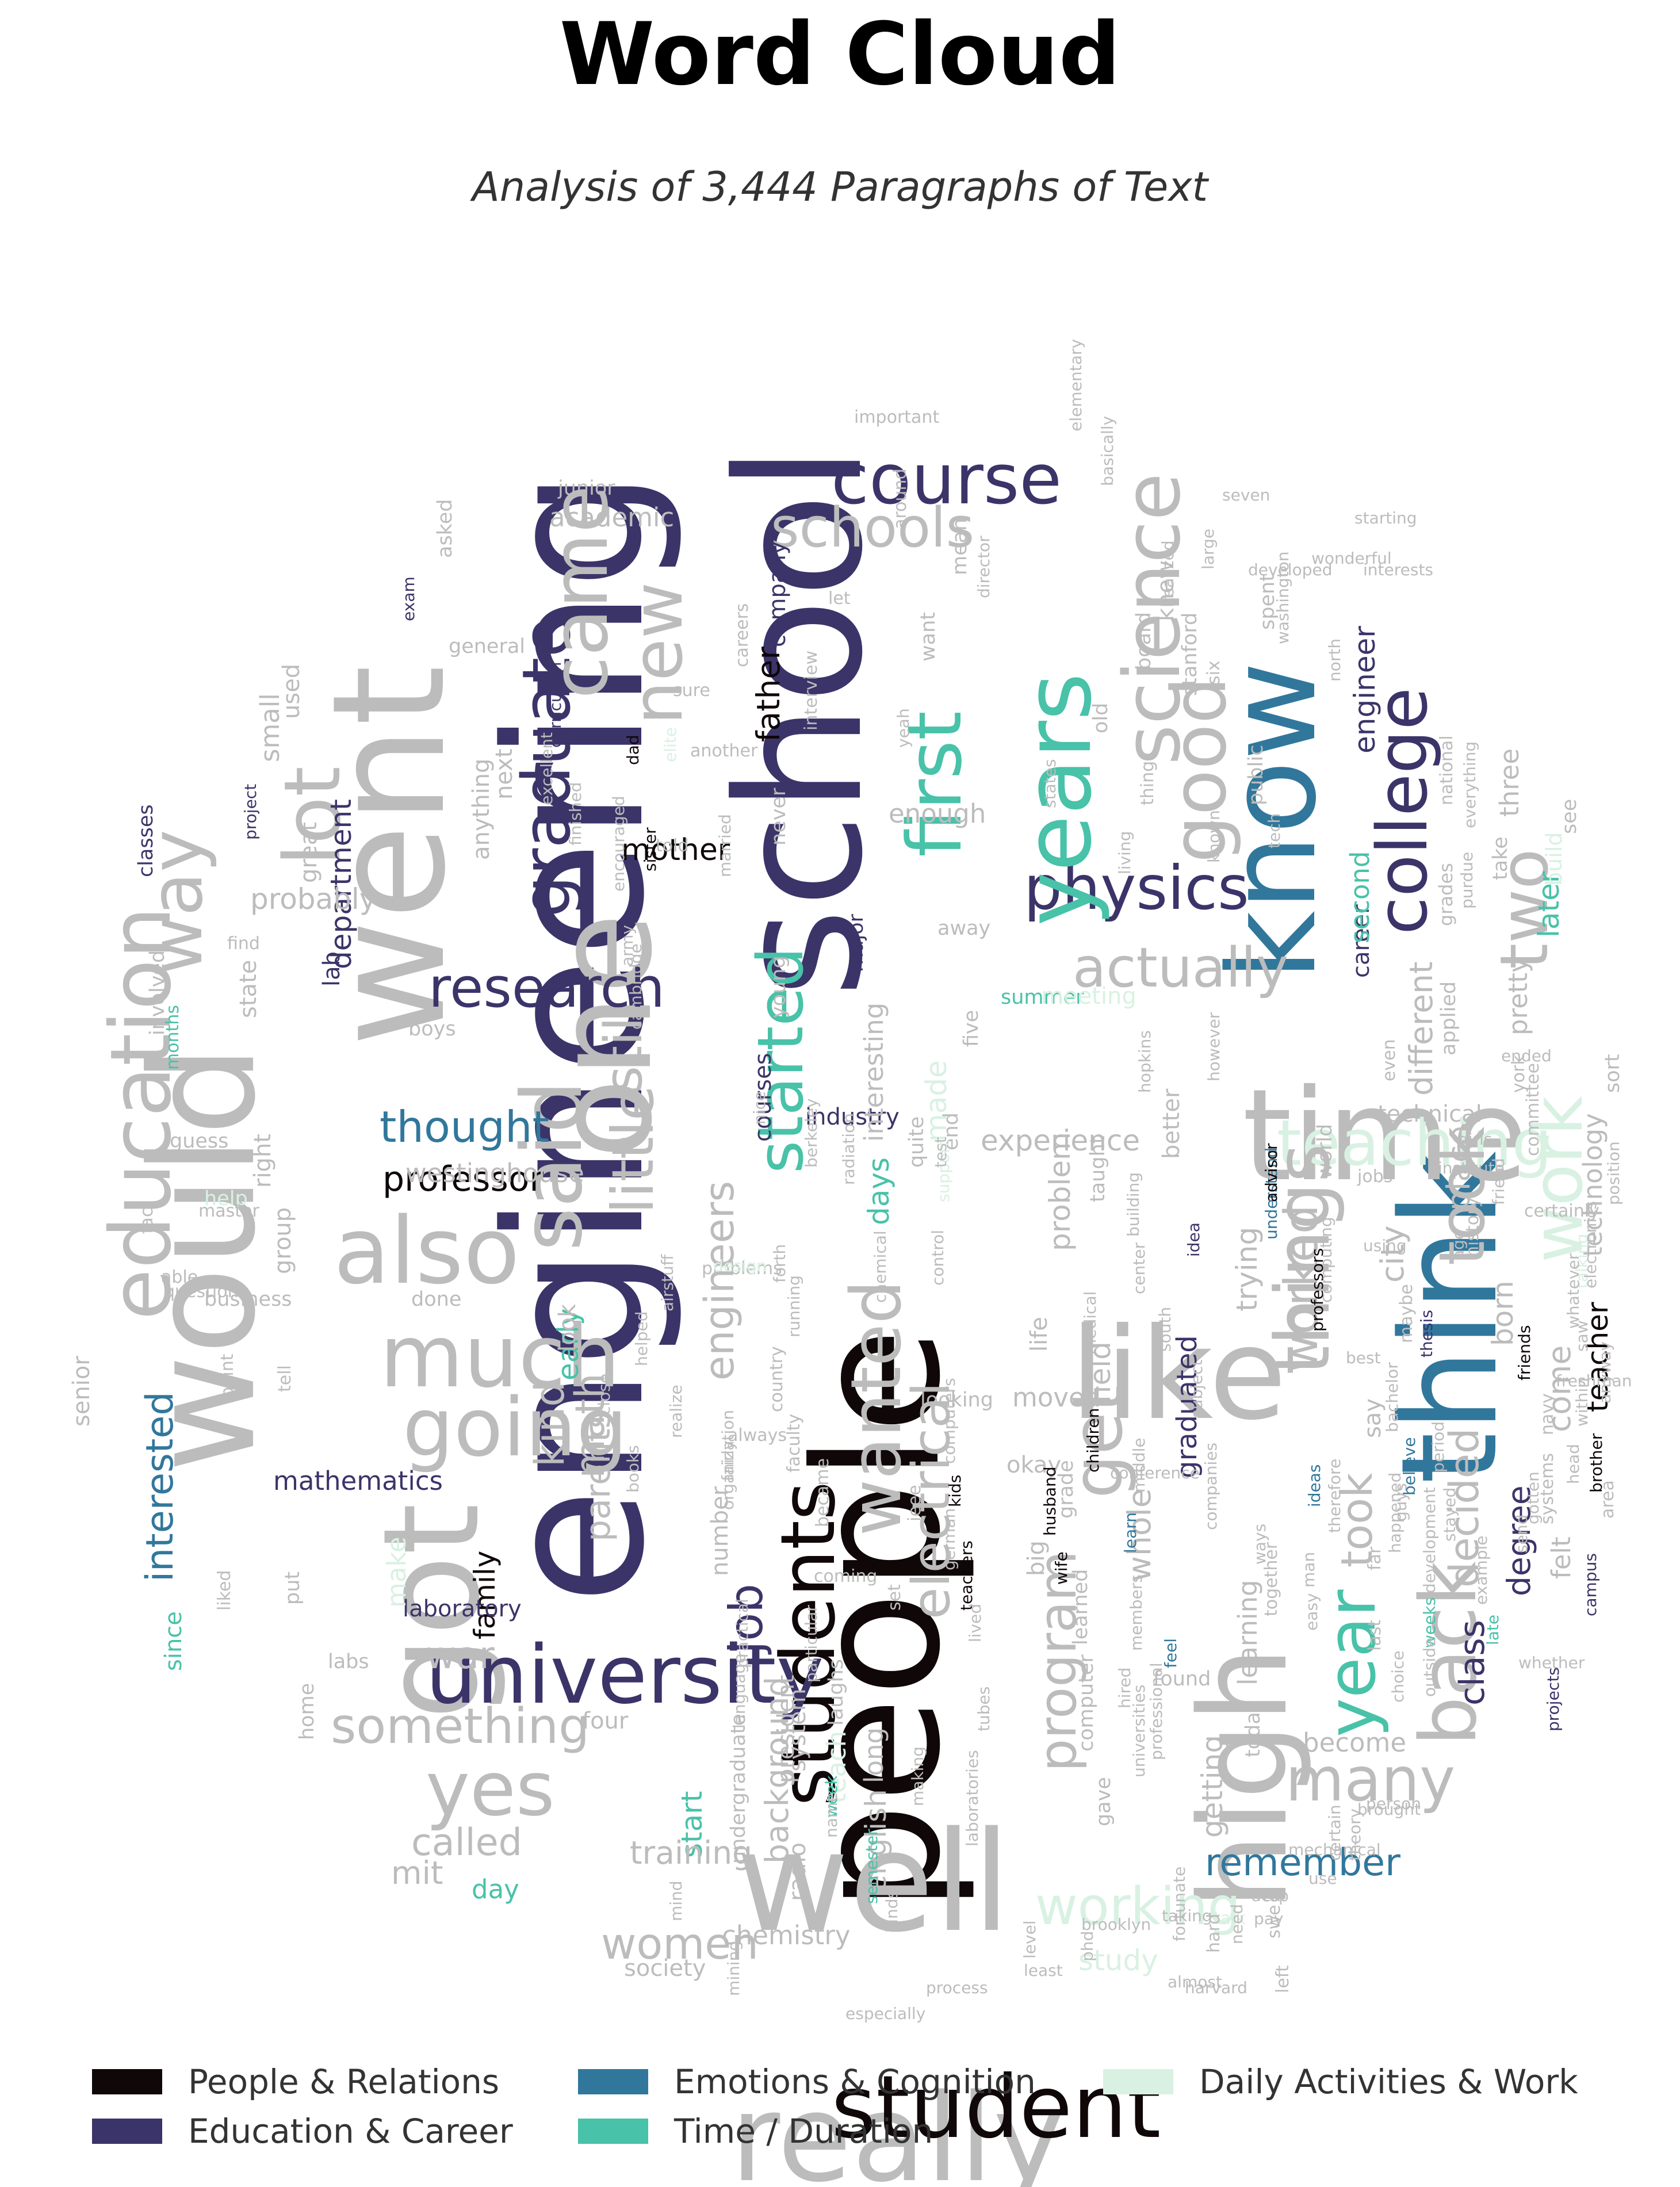 This screenshot has height=2187, width=1680. I want to click on word-got: got, so click(432, 1611).